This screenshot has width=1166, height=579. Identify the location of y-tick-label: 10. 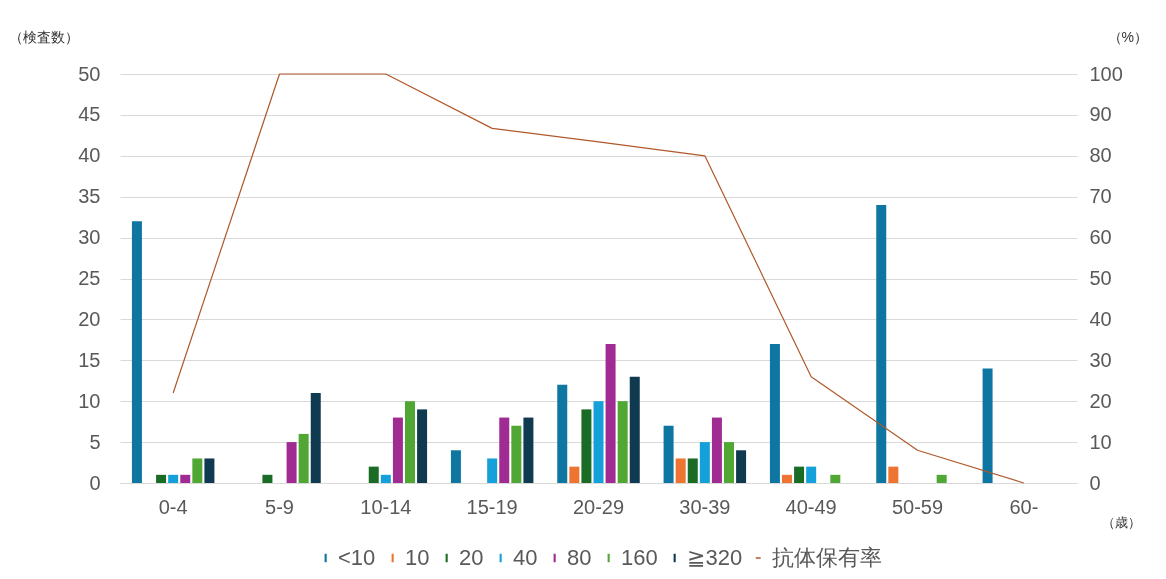
(89, 400).